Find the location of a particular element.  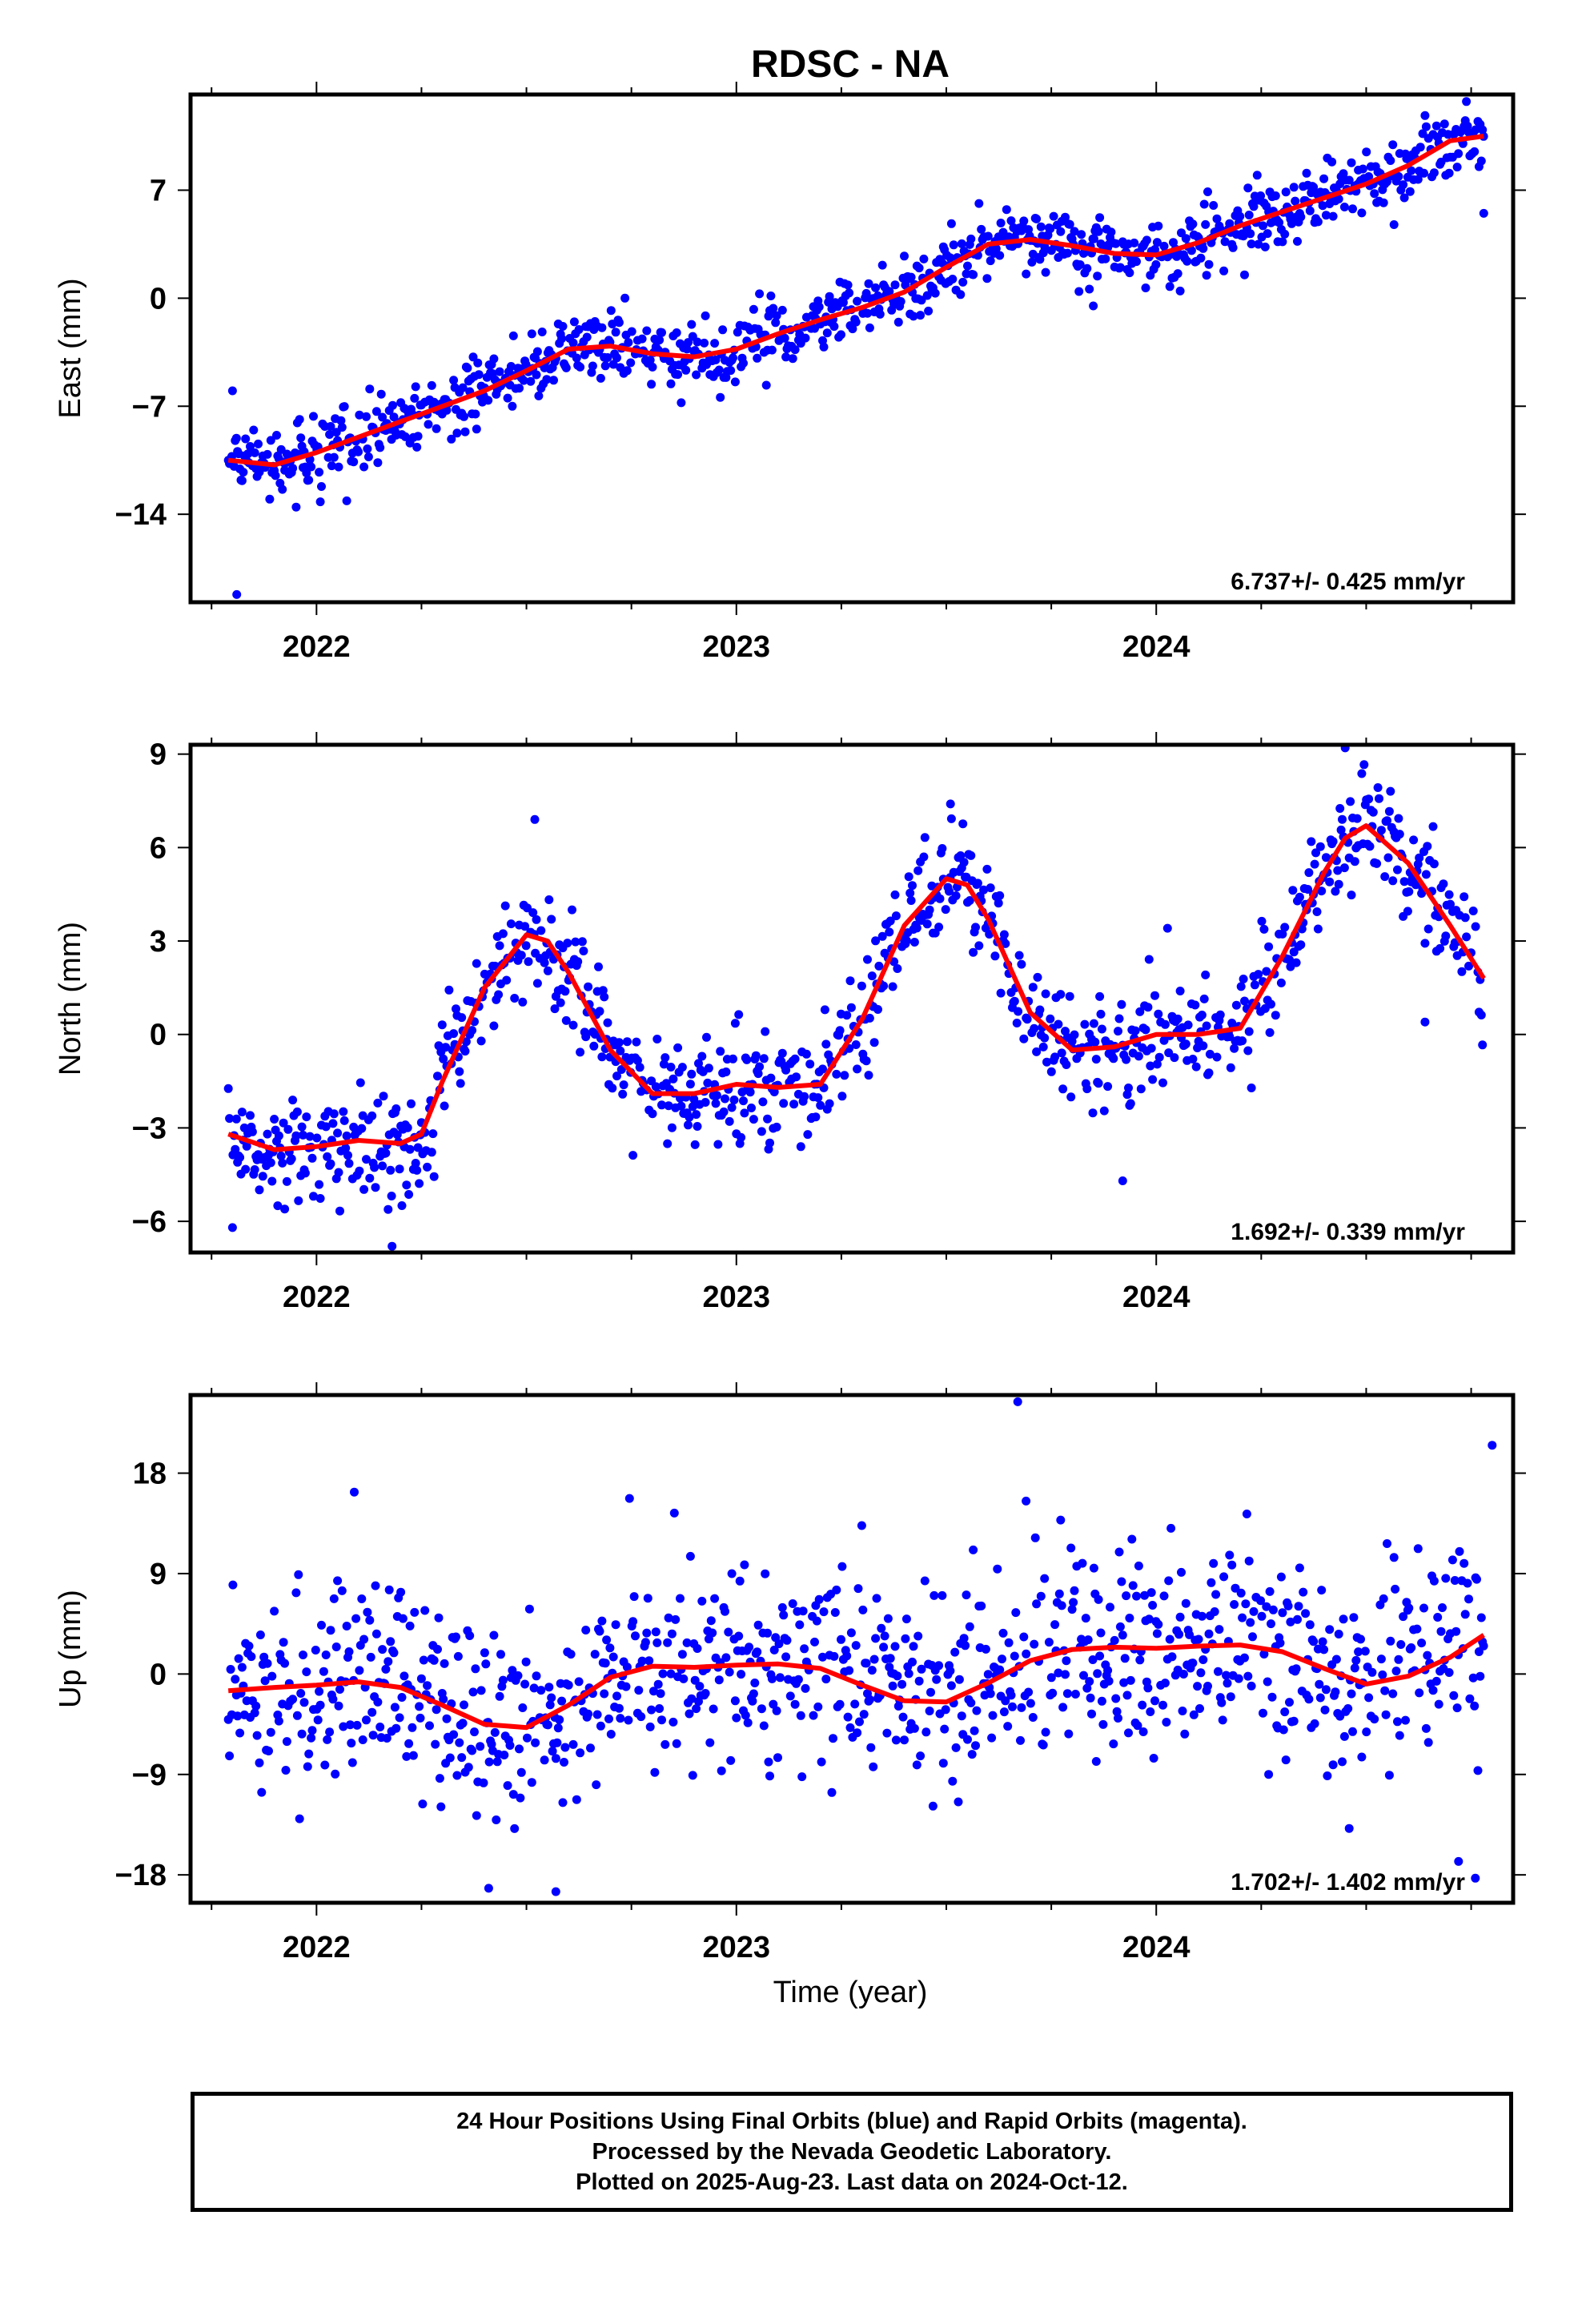

rate-label: 1.702+/- 1.402 mm/yr is located at coordinates (1348, 1882).